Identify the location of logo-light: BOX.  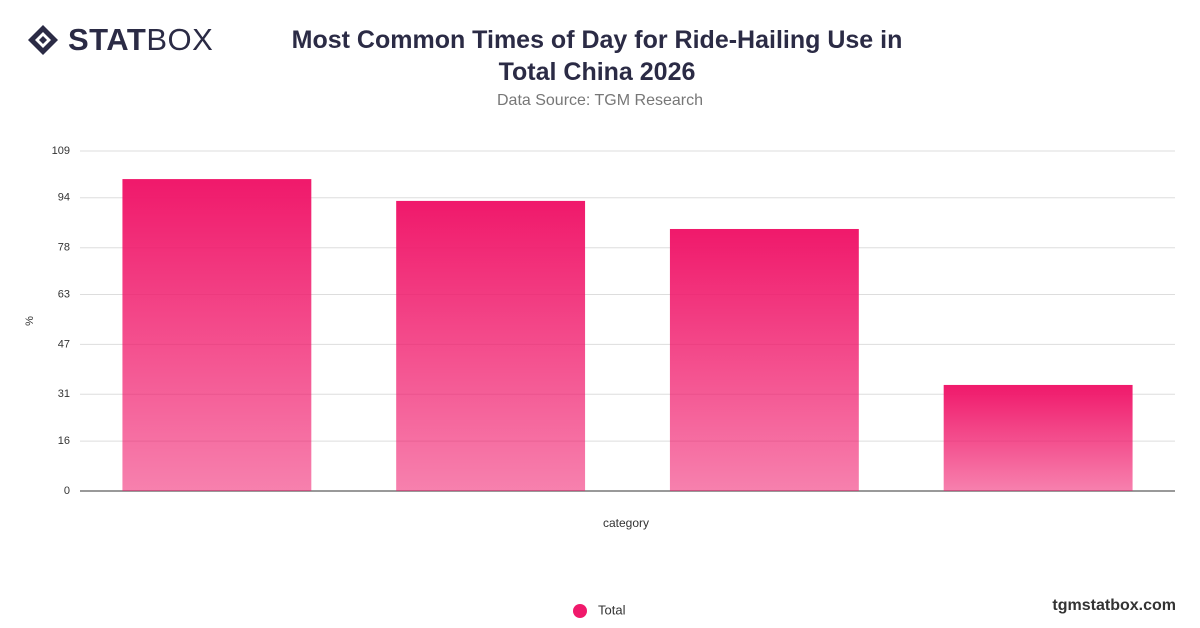
(180, 39).